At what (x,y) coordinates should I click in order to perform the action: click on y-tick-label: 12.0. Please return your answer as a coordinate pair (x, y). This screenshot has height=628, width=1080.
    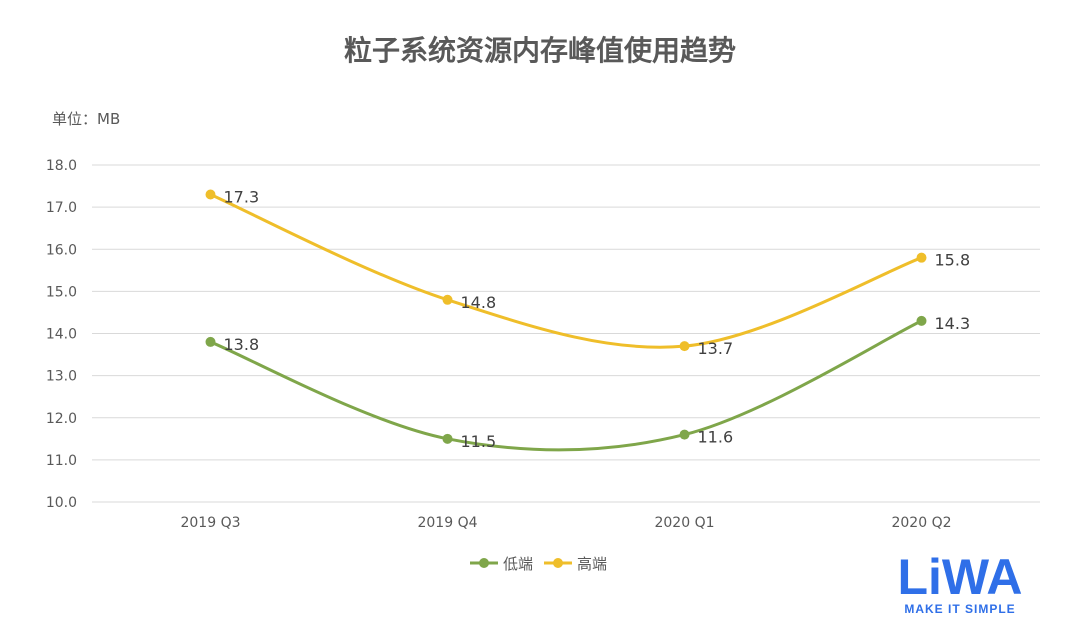
    Looking at the image, I should click on (61, 419).